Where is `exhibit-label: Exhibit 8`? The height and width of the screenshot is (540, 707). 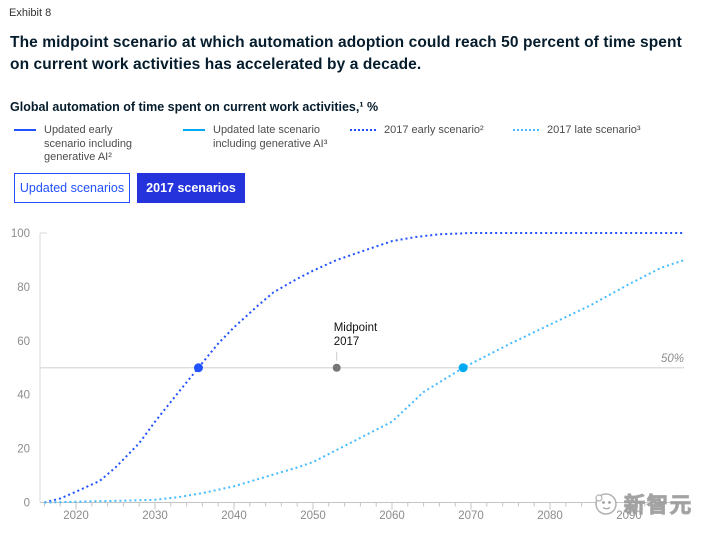
exhibit-label: Exhibit 8 is located at coordinates (30, 13).